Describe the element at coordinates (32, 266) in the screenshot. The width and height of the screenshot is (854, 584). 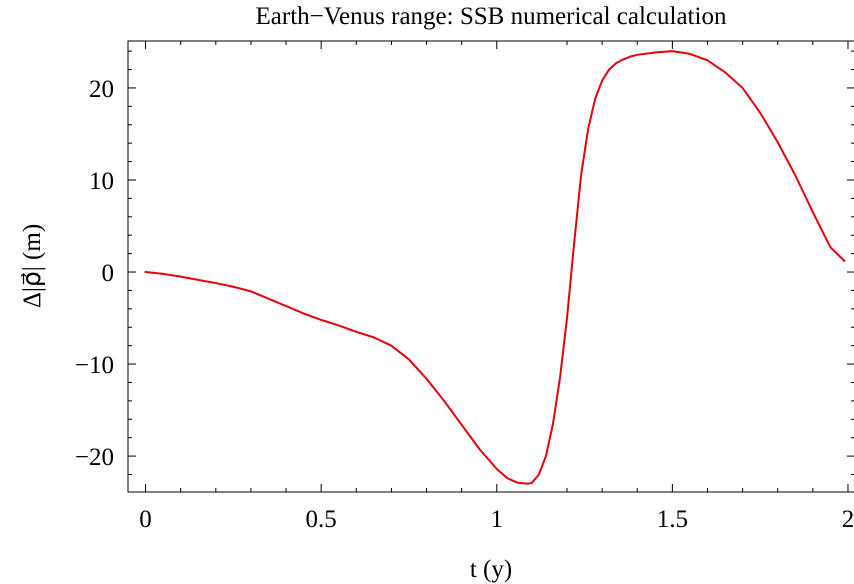
I see `y-axis-label: Δ|ρ⃗| (m)` at that location.